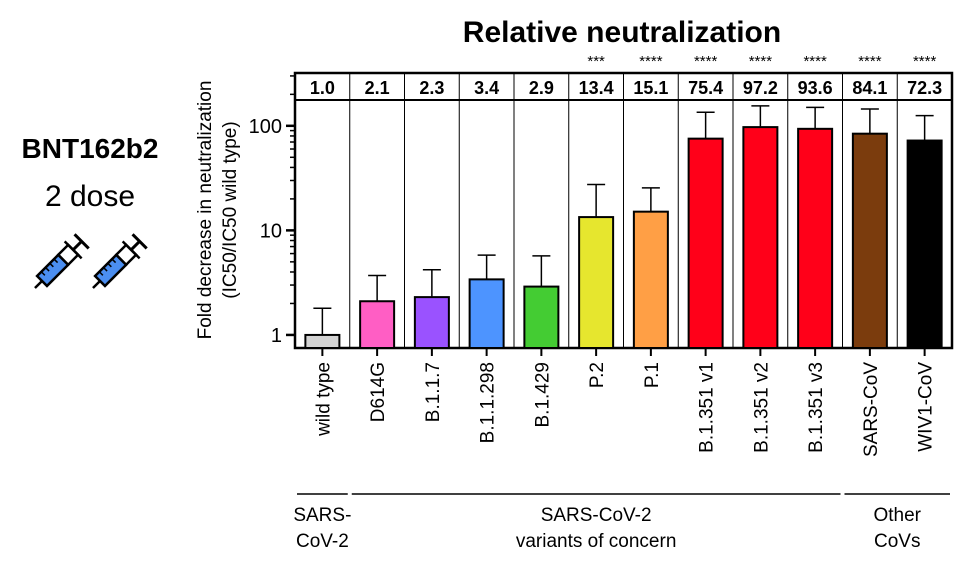 Image resolution: width=970 pixels, height=572 pixels. I want to click on x-tick-label: P.1, so click(652, 375).